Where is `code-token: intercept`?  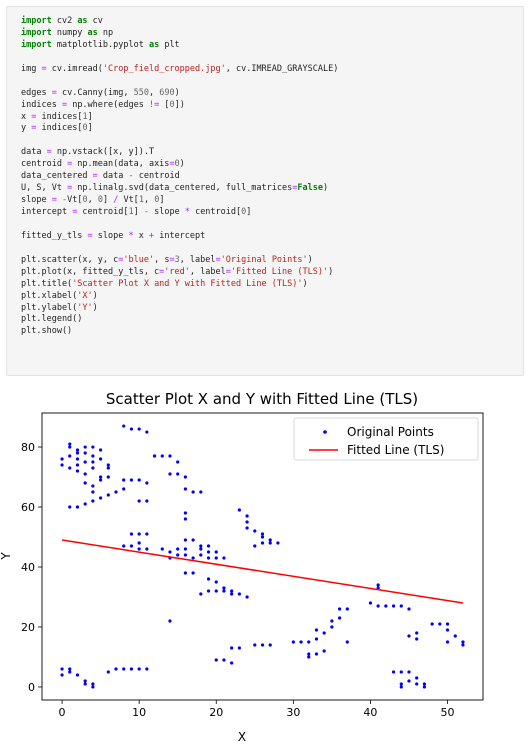
code-token: intercept is located at coordinates (180, 235).